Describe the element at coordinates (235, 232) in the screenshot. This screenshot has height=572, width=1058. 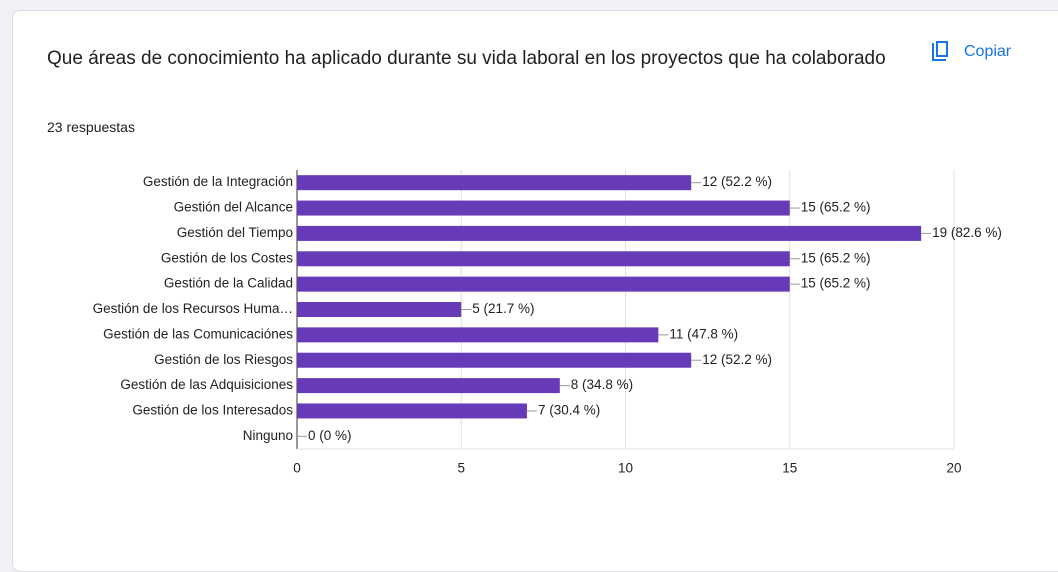
I see `y-tick-label: Gestión del Tiempo` at that location.